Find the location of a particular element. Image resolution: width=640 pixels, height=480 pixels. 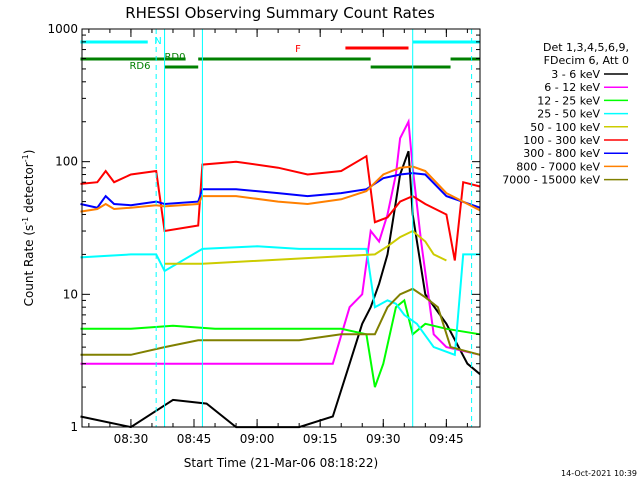

x-axis-label: Start Time (21-Mar-06 08:18:22) is located at coordinates (281, 463).